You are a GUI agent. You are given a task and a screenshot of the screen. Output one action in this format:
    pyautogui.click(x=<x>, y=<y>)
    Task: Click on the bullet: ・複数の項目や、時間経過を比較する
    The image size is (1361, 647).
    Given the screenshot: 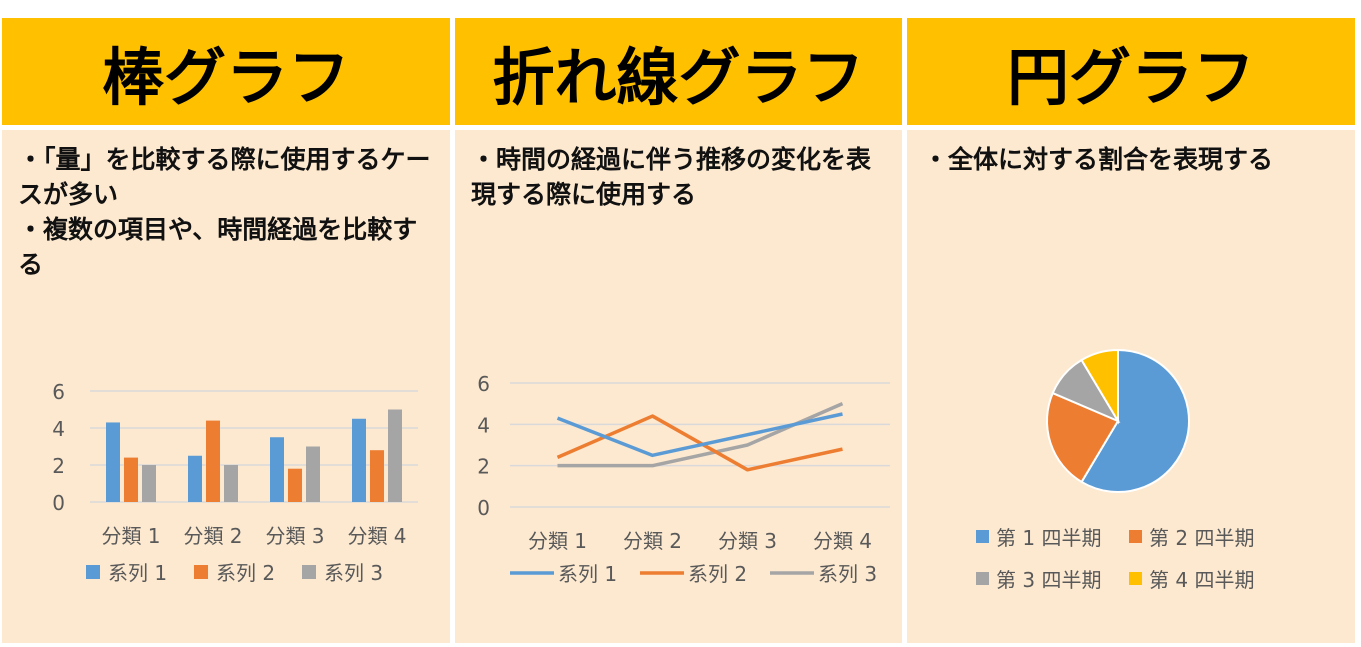 What is the action you would take?
    pyautogui.click(x=218, y=247)
    